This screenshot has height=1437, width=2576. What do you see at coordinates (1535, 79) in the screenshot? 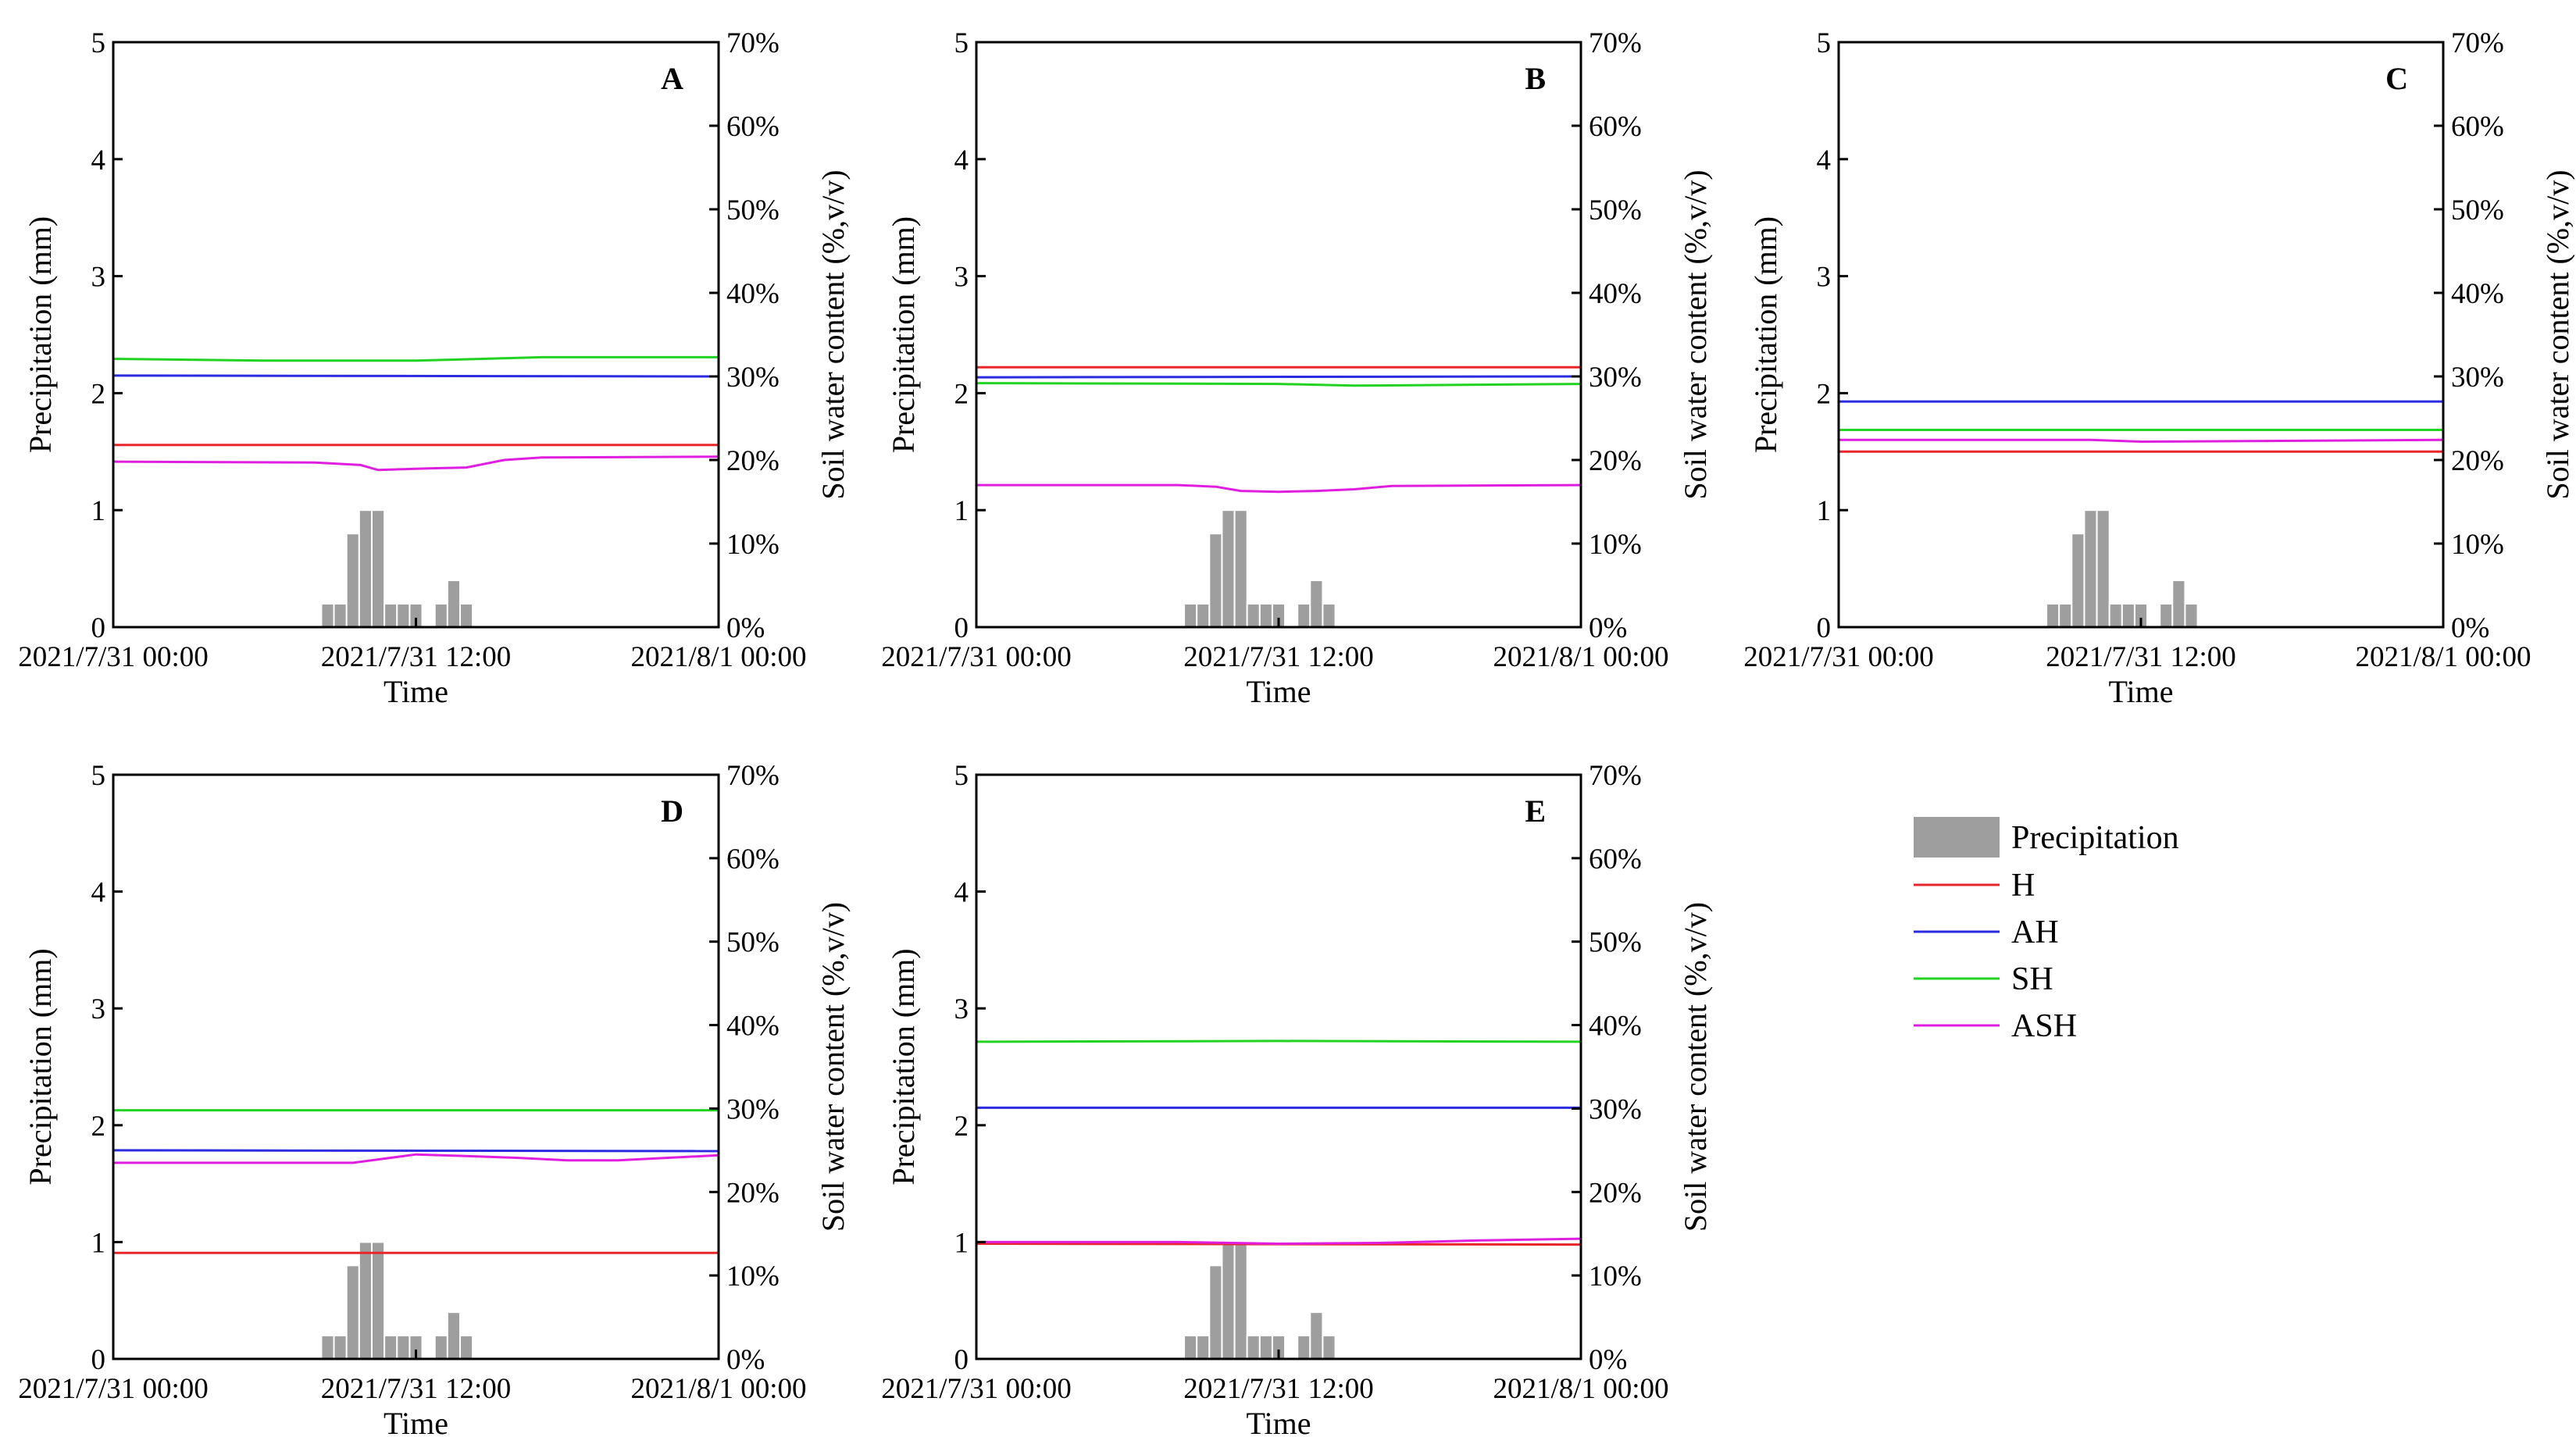
I see `panel-label: B` at bounding box center [1535, 79].